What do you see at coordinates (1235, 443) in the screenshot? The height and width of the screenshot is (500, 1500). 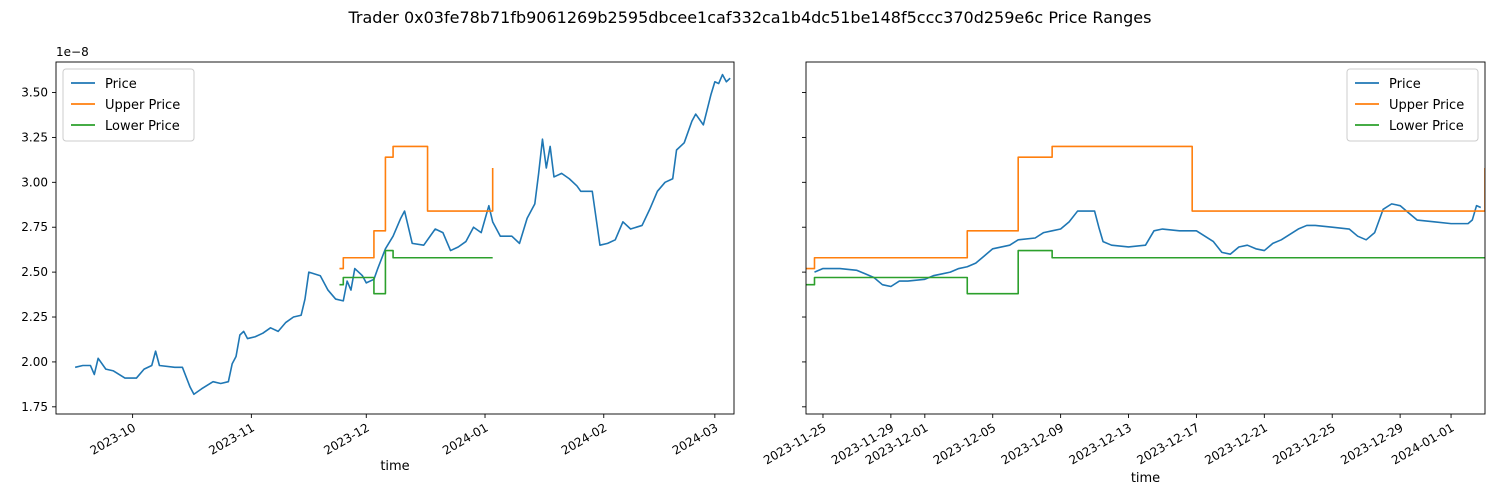 I see `x-tick-label: 2023-12-21` at bounding box center [1235, 443].